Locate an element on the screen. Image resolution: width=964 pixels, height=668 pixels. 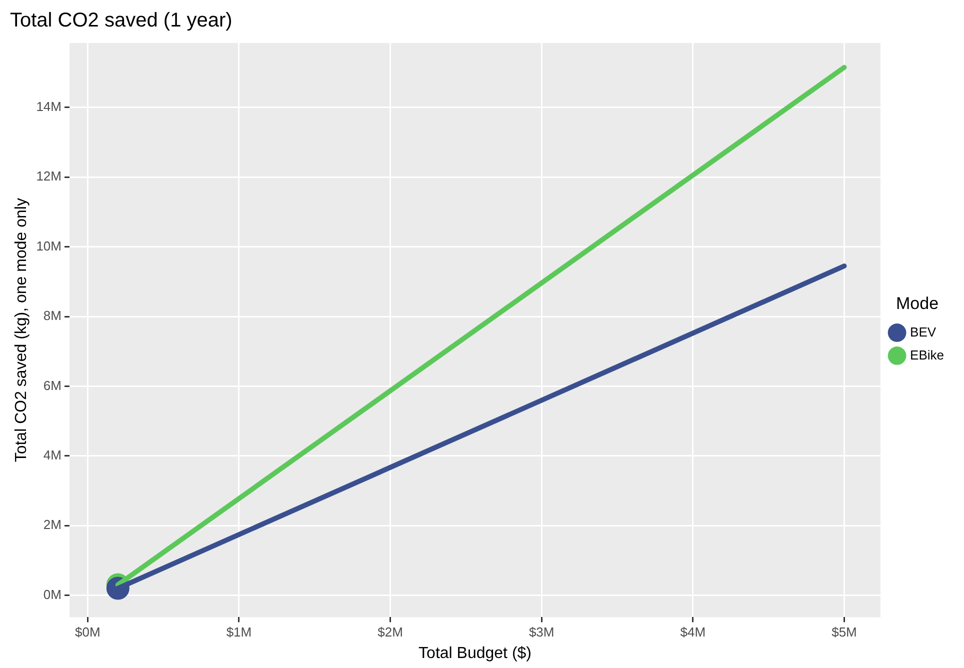
chart-title: Total CO2 saved (1 year) is located at coordinates (121, 21).